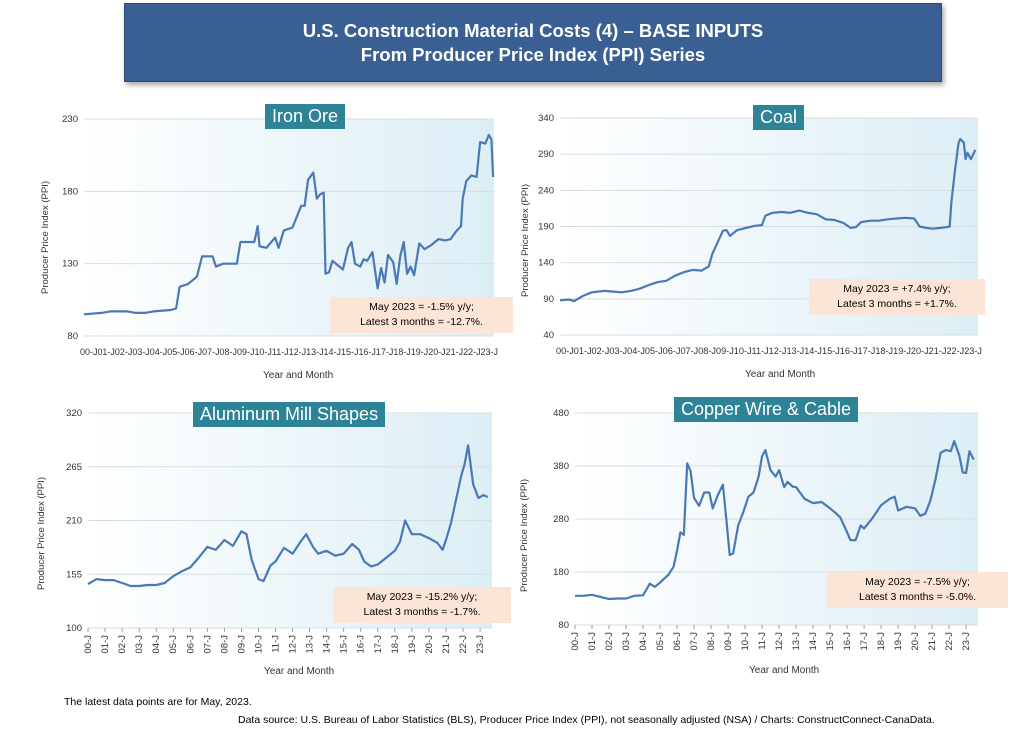  What do you see at coordinates (310, 644) in the screenshot?
I see `aluminum-x-tick-label: 13-J` at bounding box center [310, 644].